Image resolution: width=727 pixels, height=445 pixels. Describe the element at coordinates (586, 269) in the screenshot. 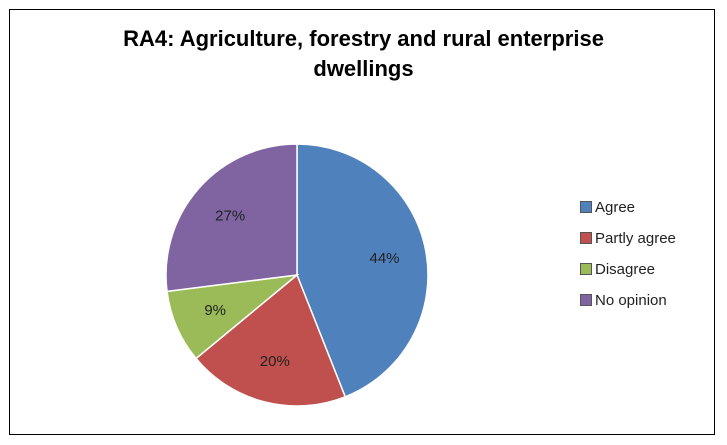

I see `legend-swatch-disagree` at that location.